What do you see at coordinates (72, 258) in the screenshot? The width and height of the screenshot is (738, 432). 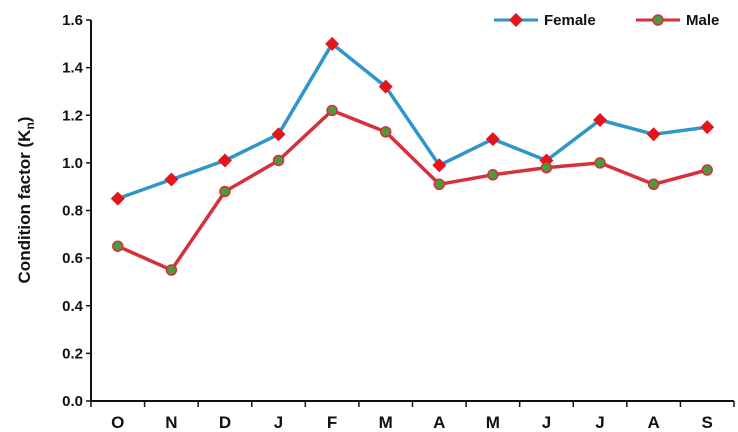 I see `y-tick-label: 0.6` at bounding box center [72, 258].